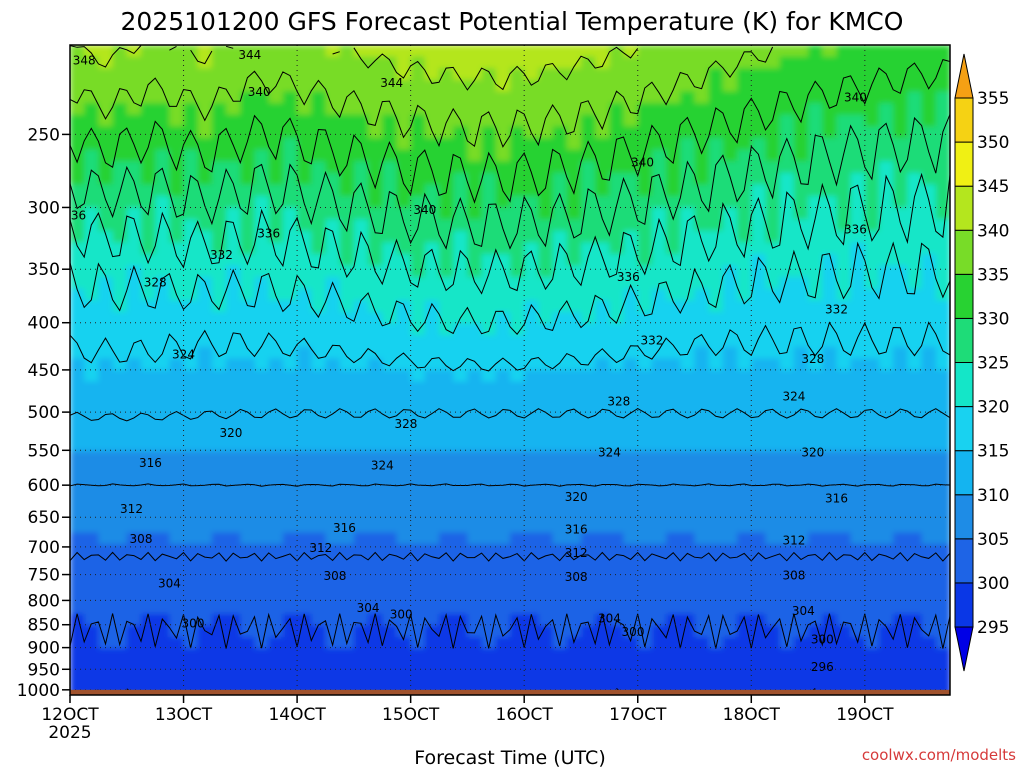 This screenshot has width=1024, height=768. What do you see at coordinates (822, 667) in the screenshot?
I see `contour-label: 296` at bounding box center [822, 667].